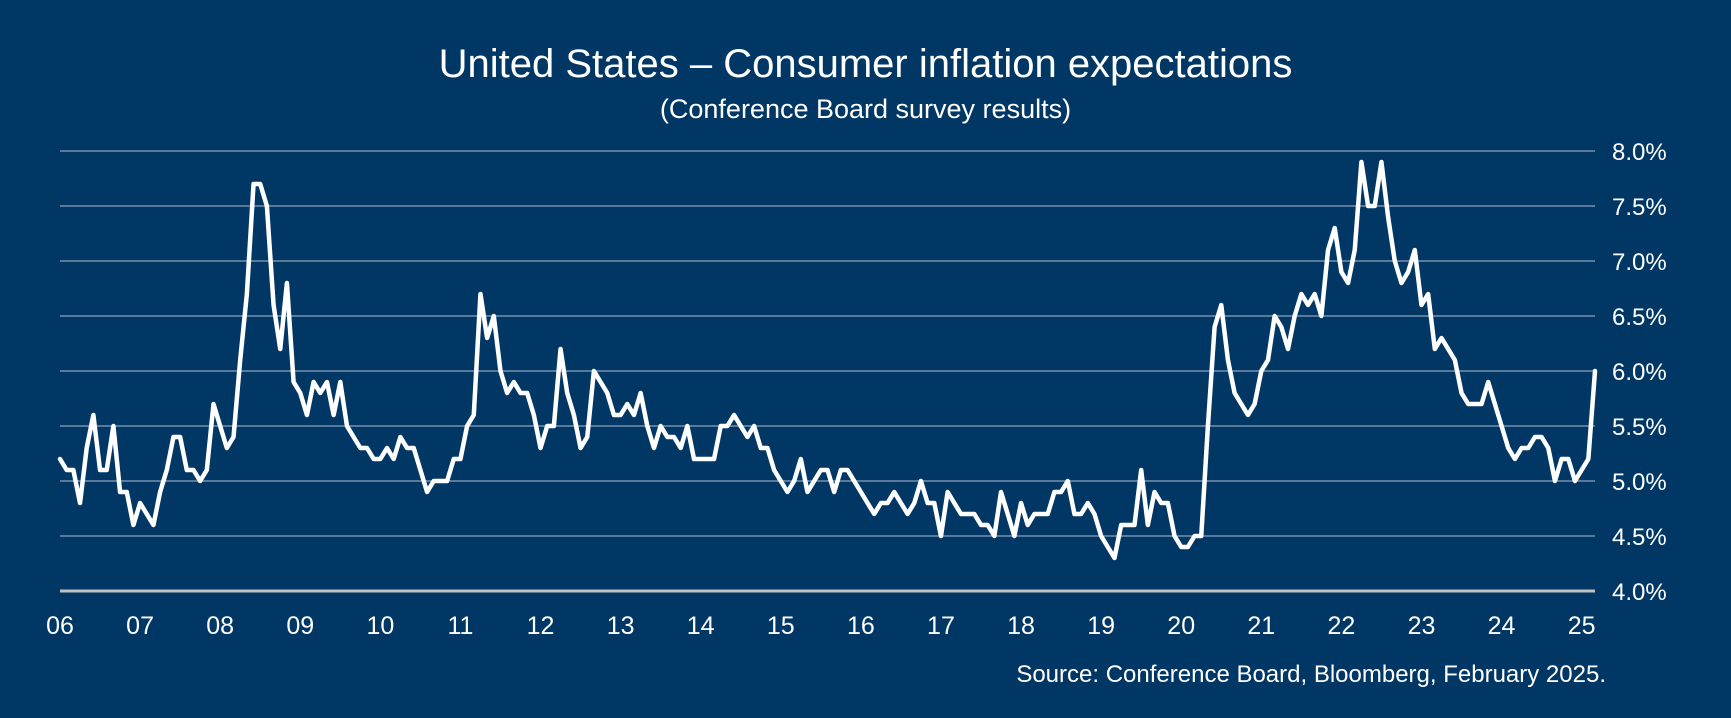  What do you see at coordinates (1639, 207) in the screenshot?
I see `y-tick-label: 7.5%` at bounding box center [1639, 207].